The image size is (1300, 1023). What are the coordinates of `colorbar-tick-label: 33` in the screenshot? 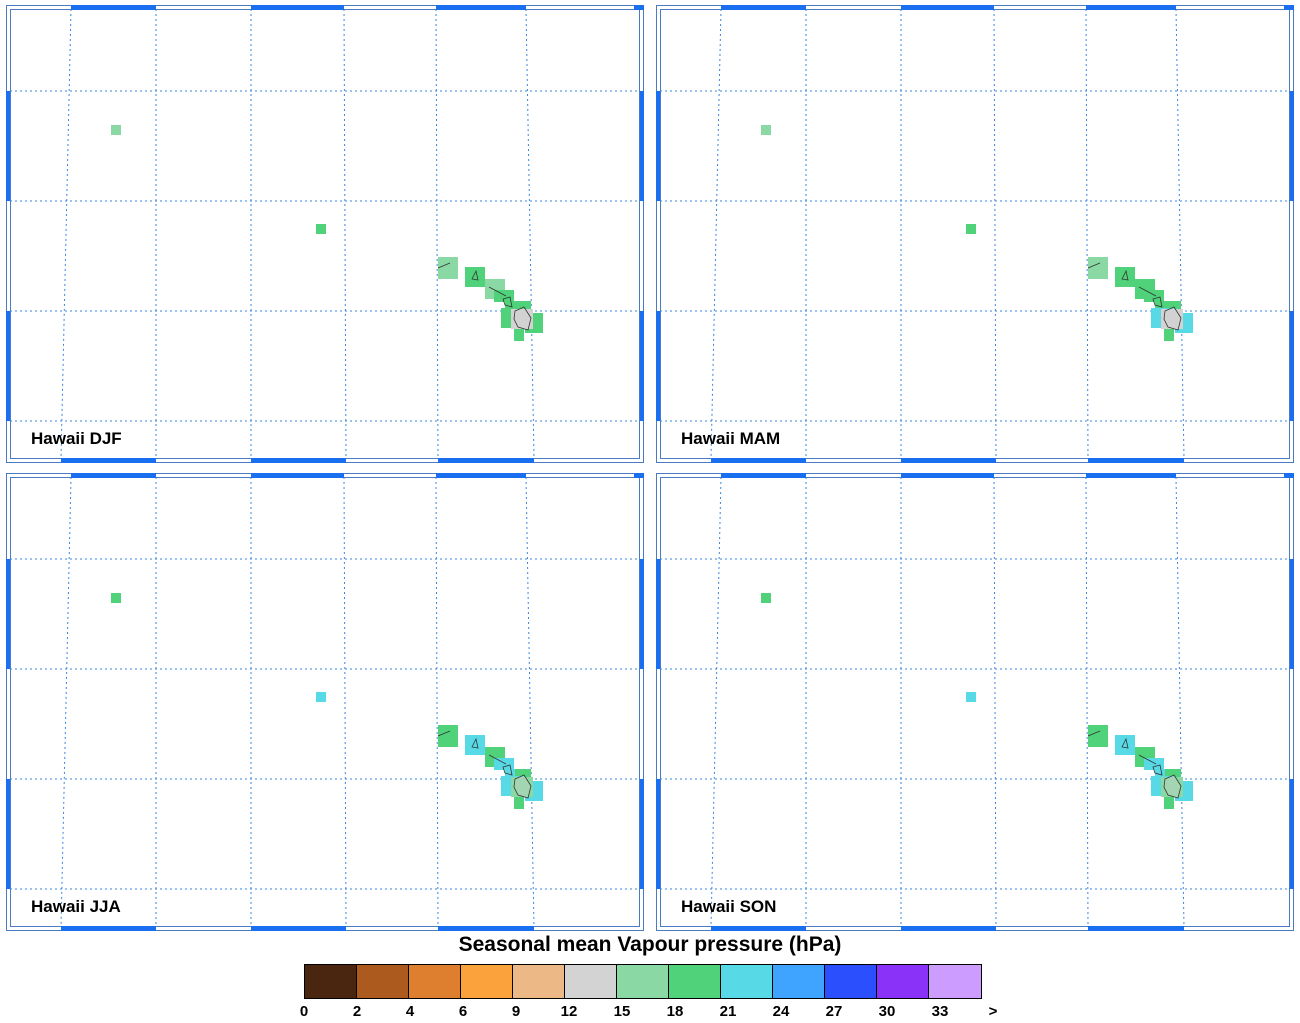 It's located at (940, 1011).